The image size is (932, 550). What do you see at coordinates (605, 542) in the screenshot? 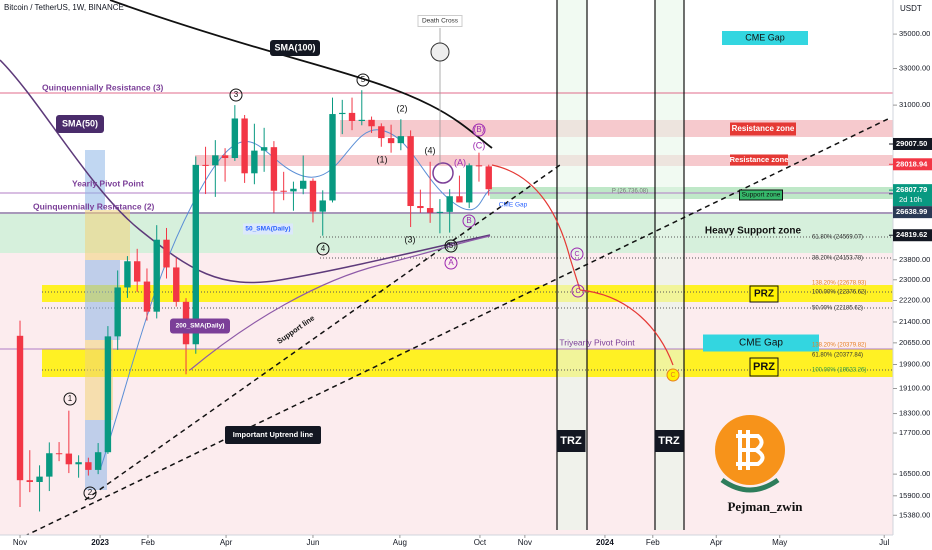
I see `x-tick-label: 2024` at bounding box center [605, 542].